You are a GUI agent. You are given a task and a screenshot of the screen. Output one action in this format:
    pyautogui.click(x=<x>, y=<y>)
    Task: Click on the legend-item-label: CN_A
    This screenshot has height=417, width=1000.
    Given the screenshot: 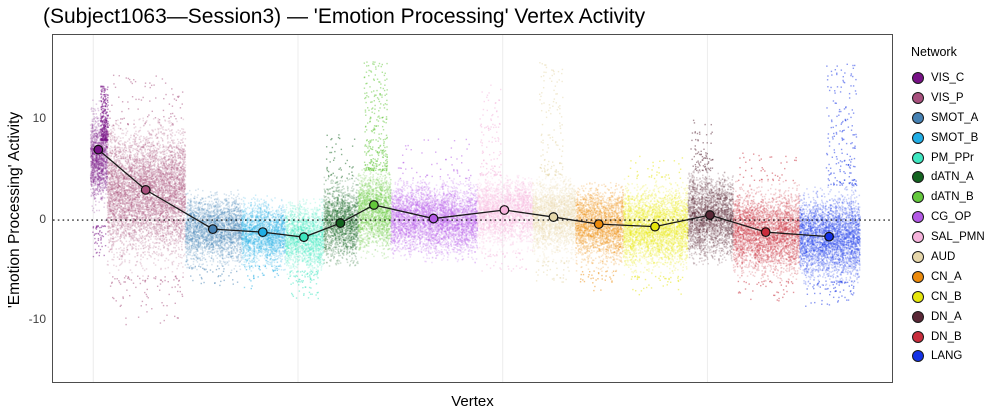 What is the action you would take?
    pyautogui.click(x=946, y=276)
    